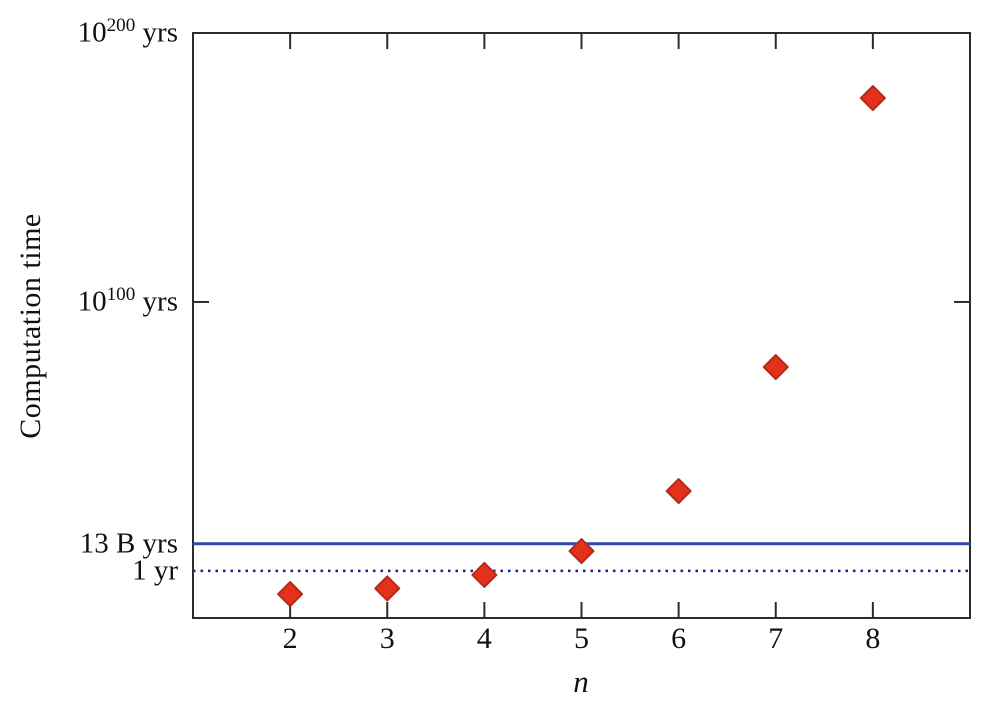 This screenshot has height=709, width=989. What do you see at coordinates (581, 681) in the screenshot?
I see `x-axis-title: n` at bounding box center [581, 681].